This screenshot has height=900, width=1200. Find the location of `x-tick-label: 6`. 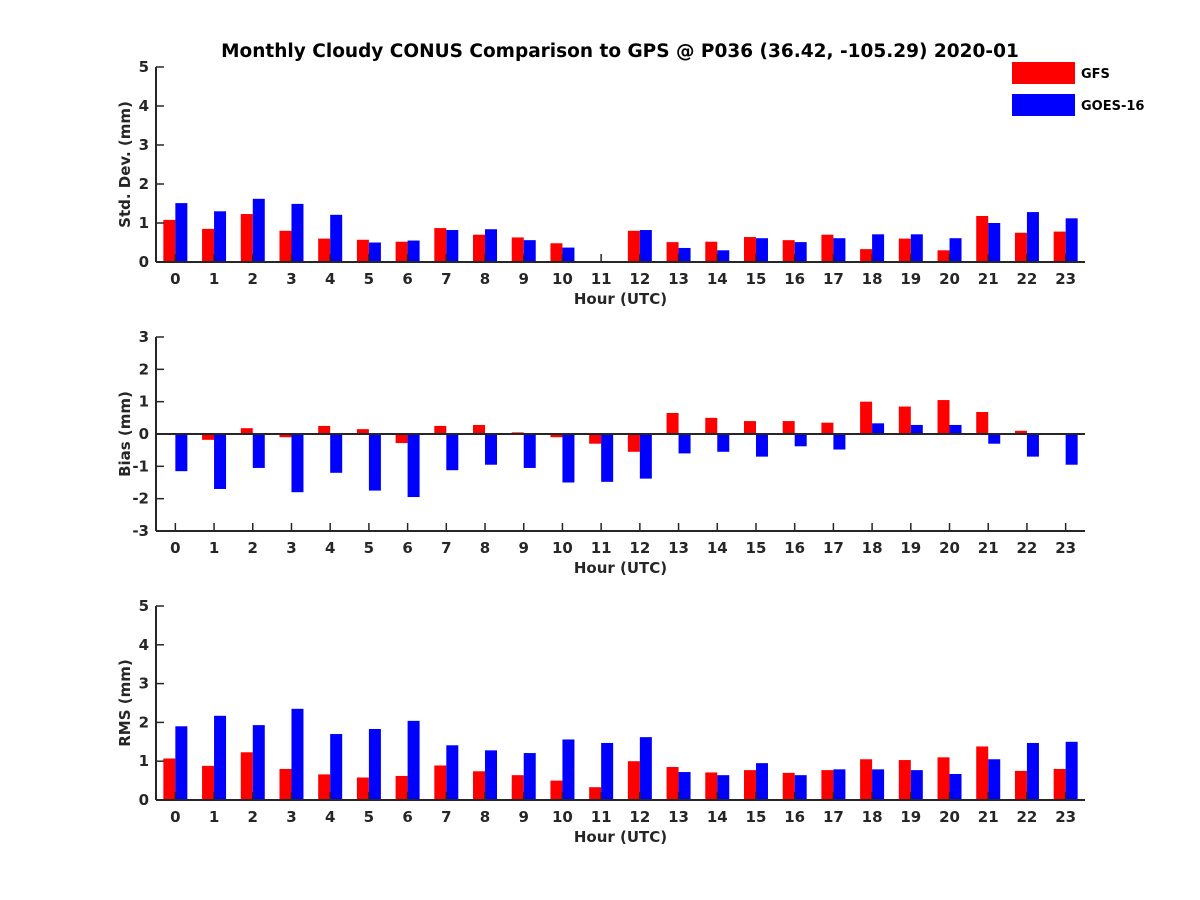

x-tick-label: 6 is located at coordinates (407, 817).